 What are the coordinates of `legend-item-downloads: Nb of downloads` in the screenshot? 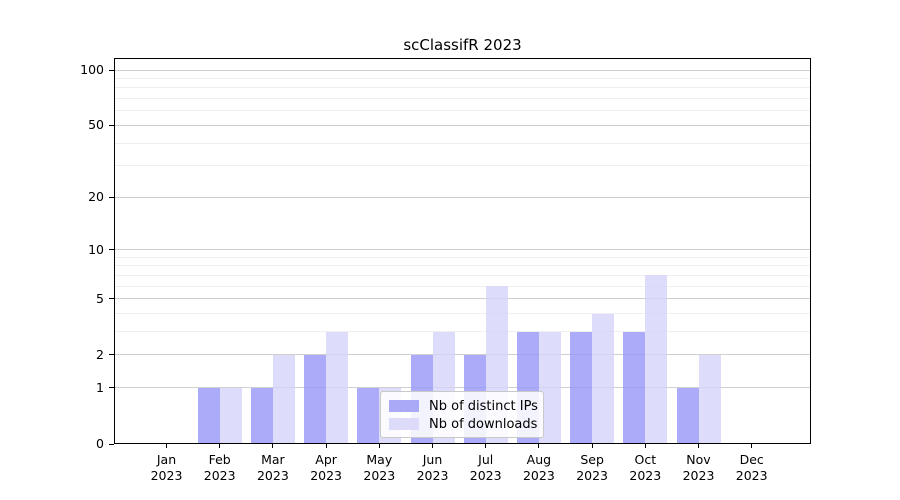 It's located at (463, 424).